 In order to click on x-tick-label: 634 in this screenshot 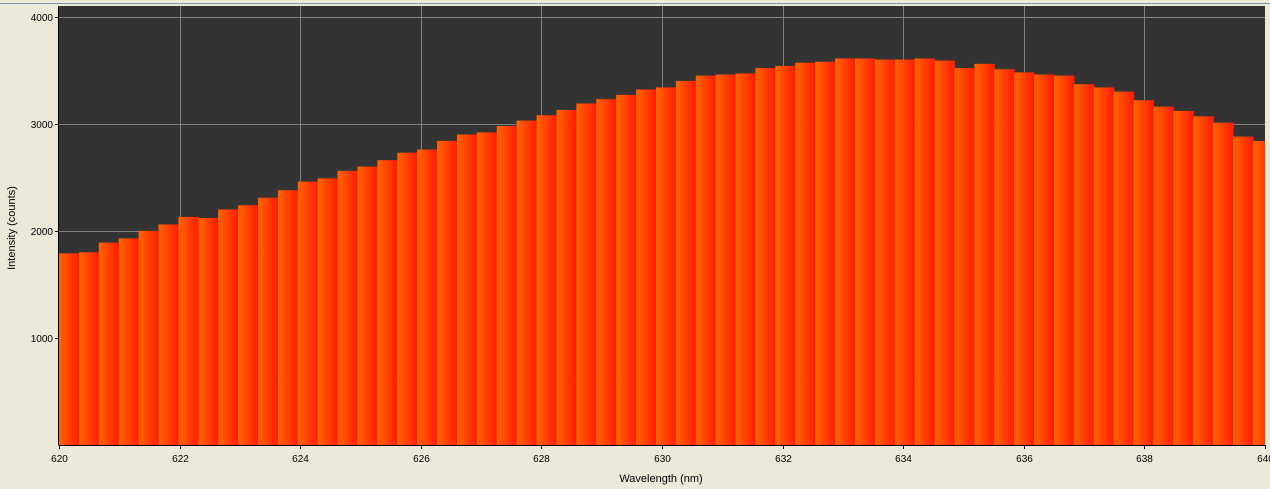, I will do `click(903, 459)`.